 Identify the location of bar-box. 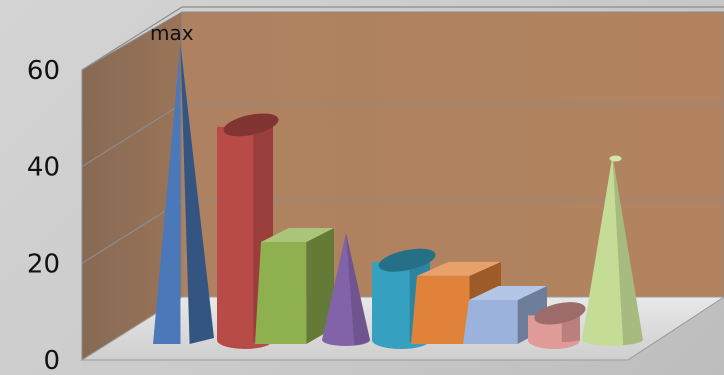
(294, 286).